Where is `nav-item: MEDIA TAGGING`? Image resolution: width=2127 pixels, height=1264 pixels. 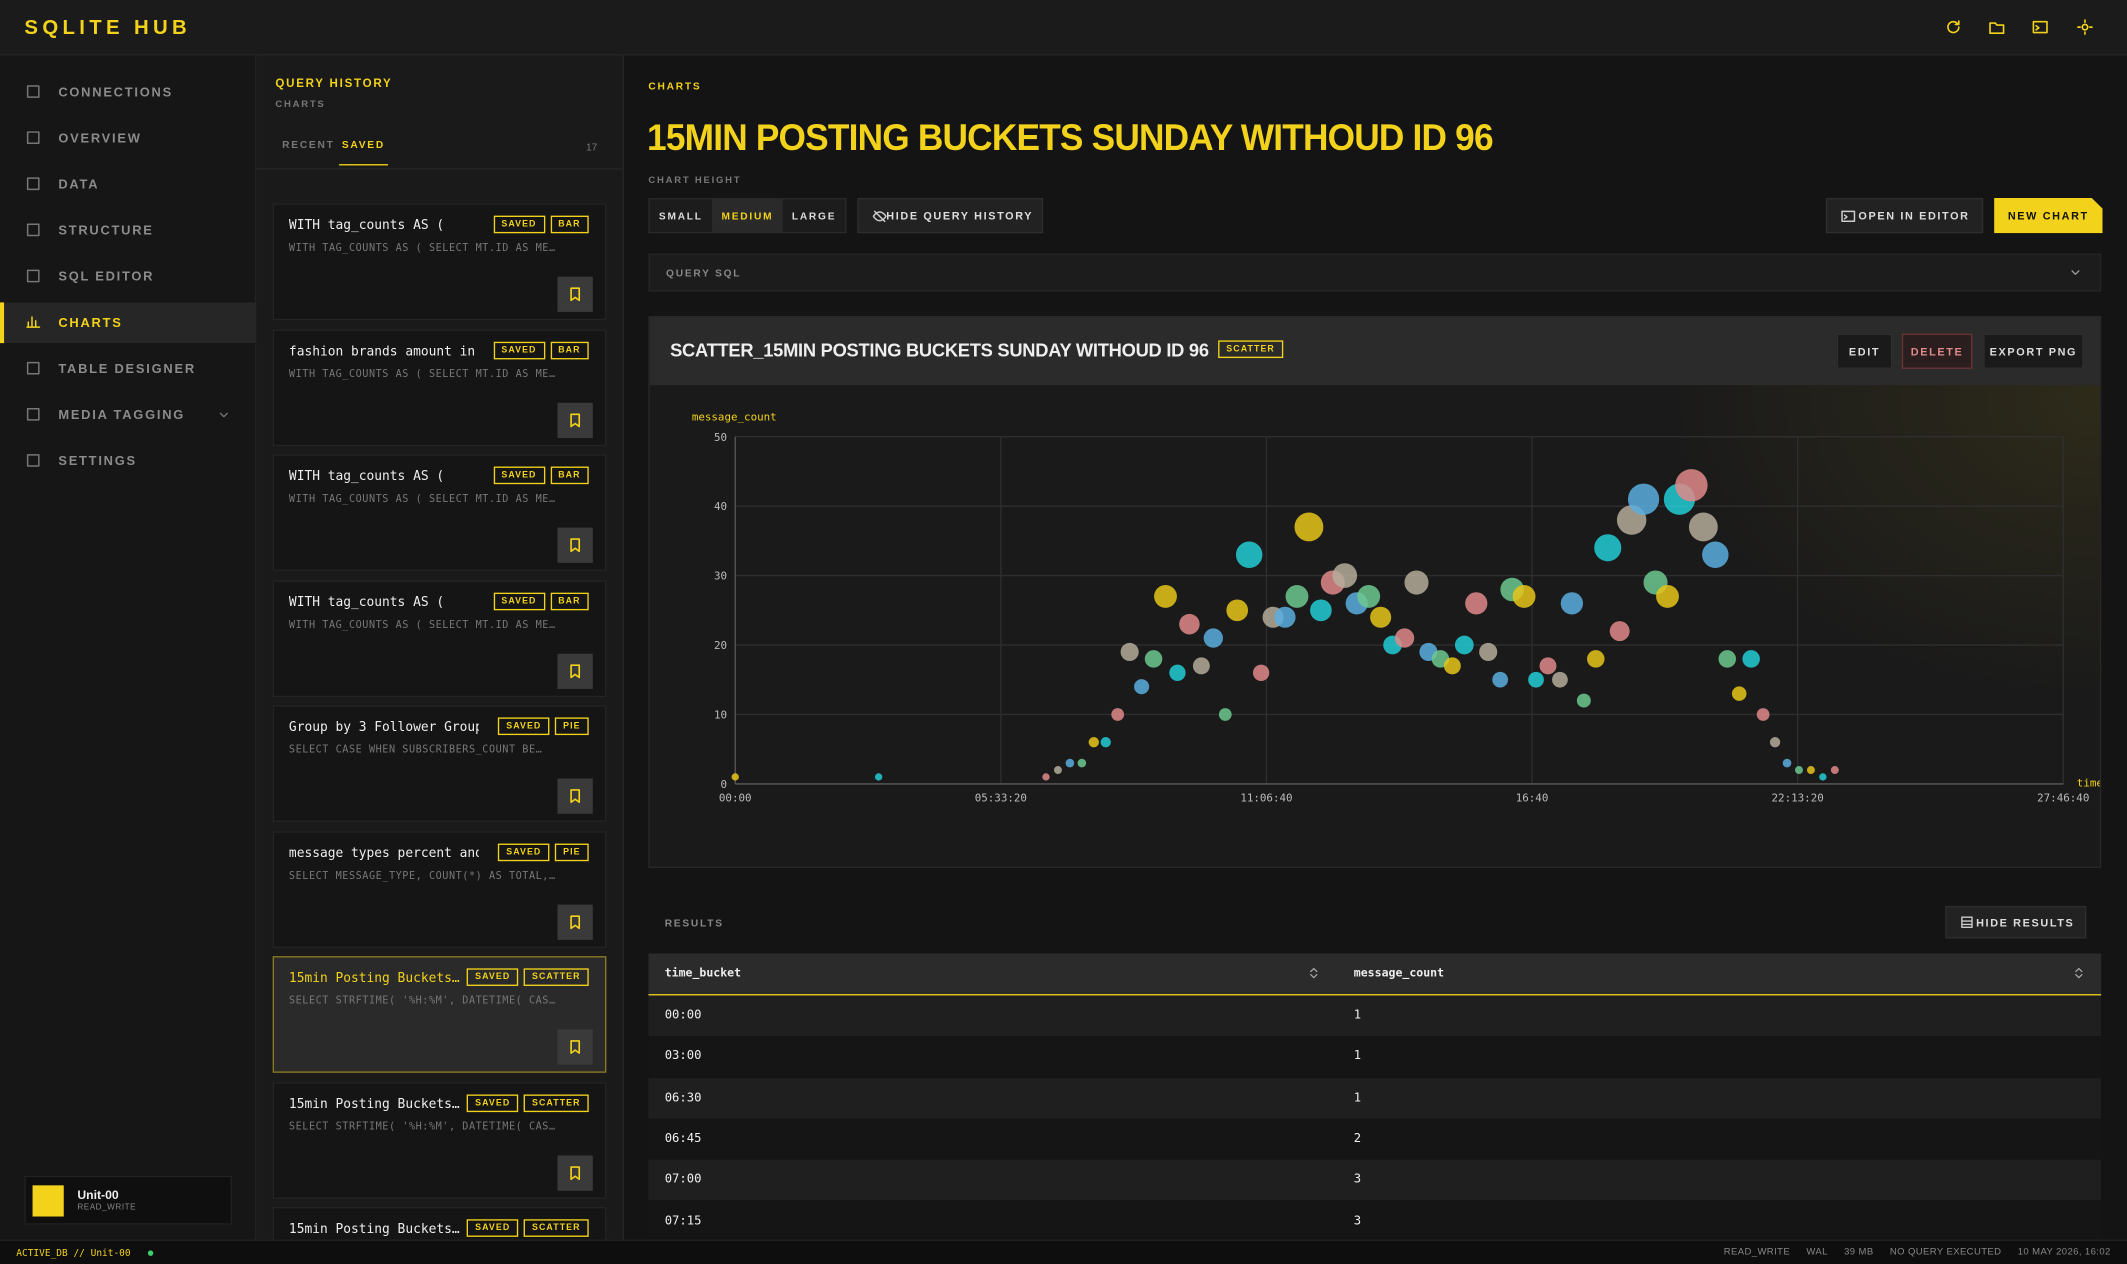
nav-item: MEDIA TAGGING is located at coordinates (128, 415).